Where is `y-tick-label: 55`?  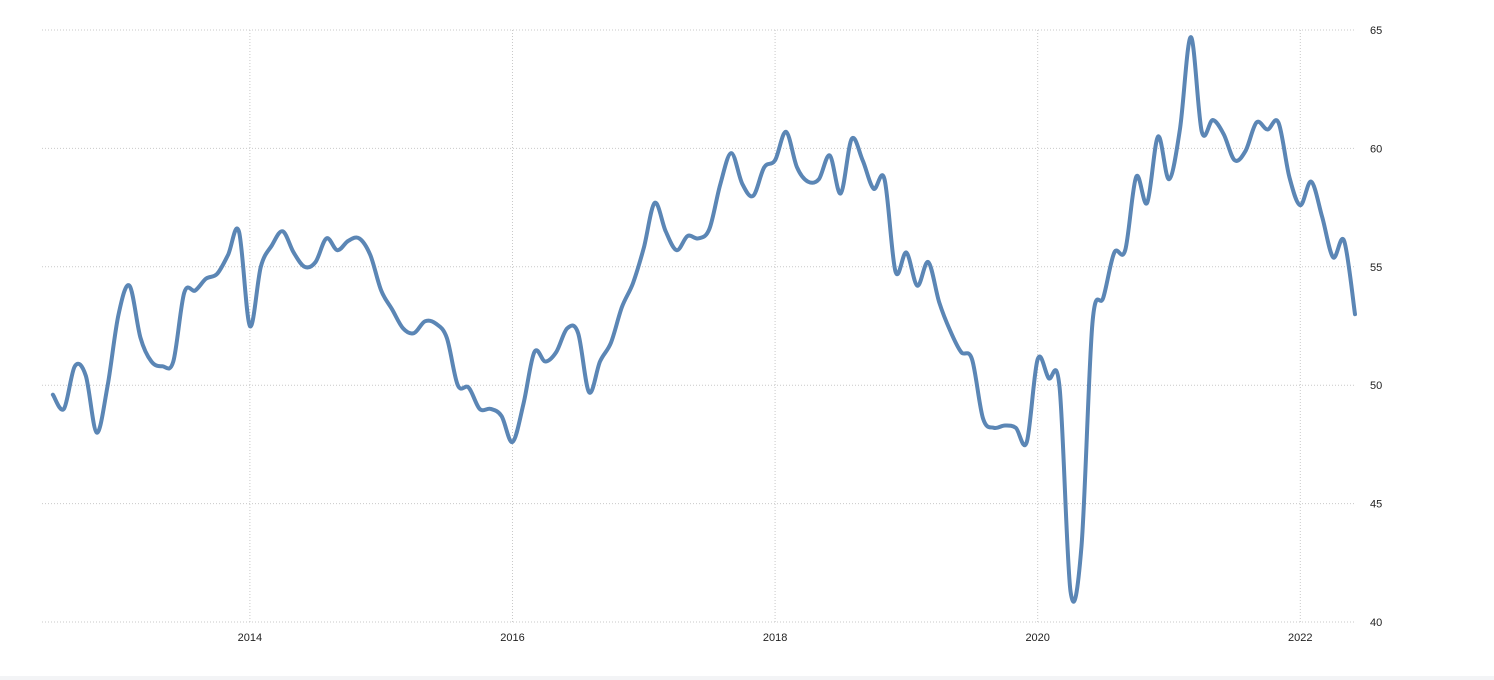
y-tick-label: 55 is located at coordinates (1376, 268).